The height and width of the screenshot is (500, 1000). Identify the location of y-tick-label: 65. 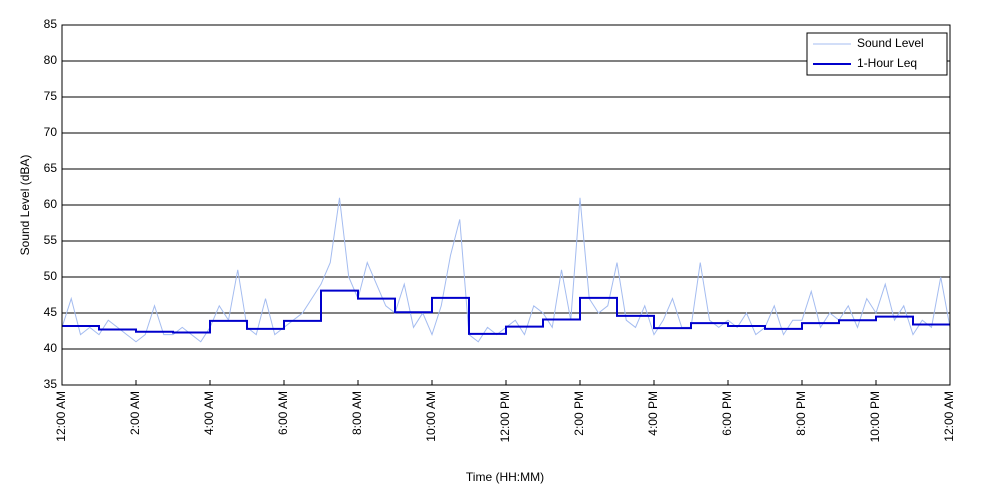
(51, 168).